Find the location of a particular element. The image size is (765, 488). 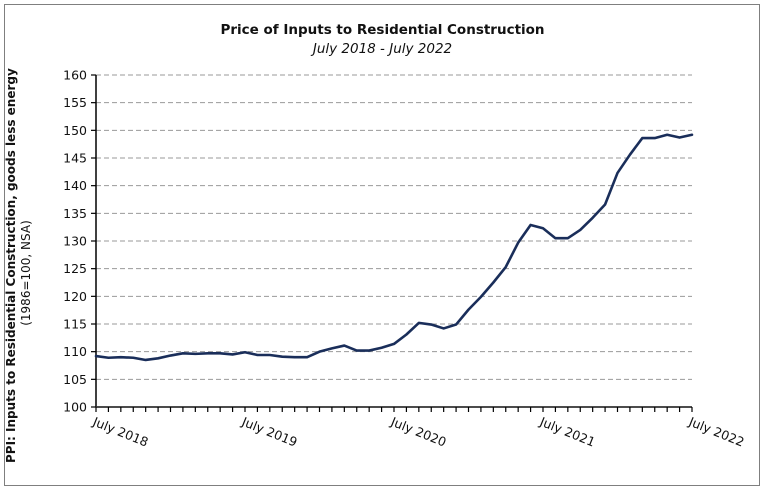

y-tick-label: 135 is located at coordinates (75, 213).